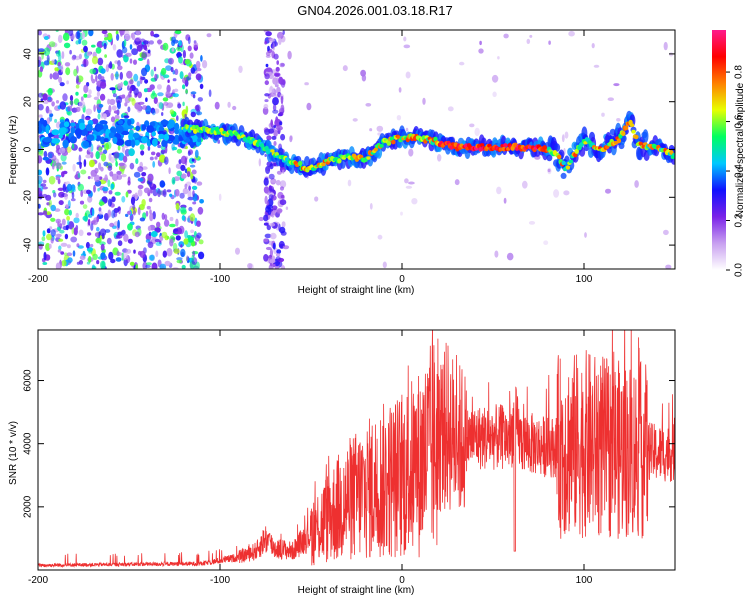 The image size is (750, 600). What do you see at coordinates (739, 171) in the screenshot?
I see `colorbar-tick-label: 0.4` at bounding box center [739, 171].